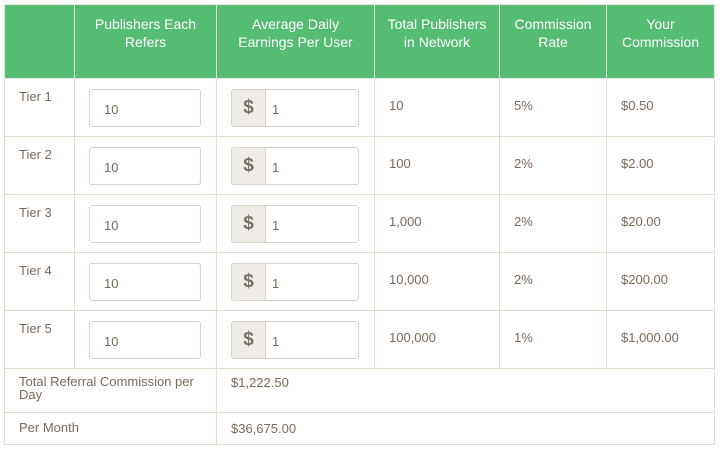 Image resolution: width=720 pixels, height=453 pixels. Describe the element at coordinates (39, 339) in the screenshot. I see `tier-label: Tier 5` at that location.